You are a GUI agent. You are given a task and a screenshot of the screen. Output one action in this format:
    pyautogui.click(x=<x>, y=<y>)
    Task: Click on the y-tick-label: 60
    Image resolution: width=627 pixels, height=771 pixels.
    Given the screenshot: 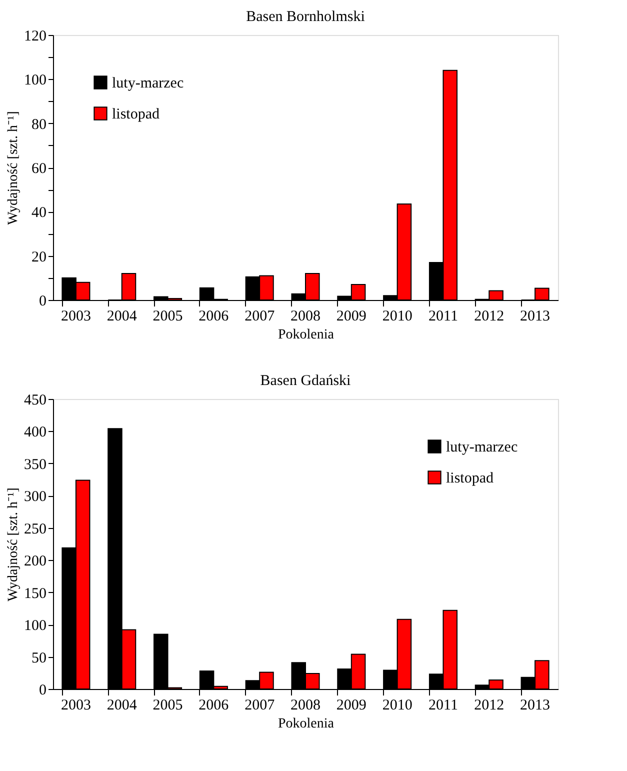 What is the action you would take?
    pyautogui.click(x=39, y=169)
    